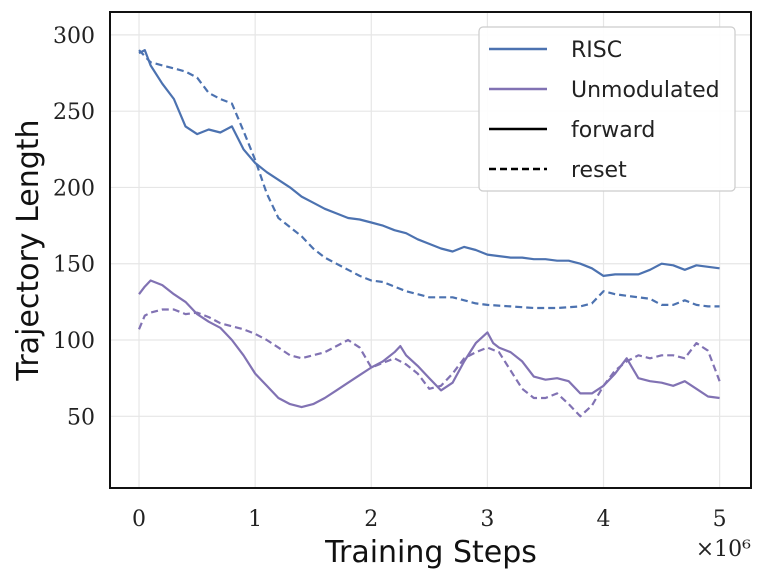 The height and width of the screenshot is (582, 762). Describe the element at coordinates (371, 519) in the screenshot. I see `x-tick-label: 2` at that location.